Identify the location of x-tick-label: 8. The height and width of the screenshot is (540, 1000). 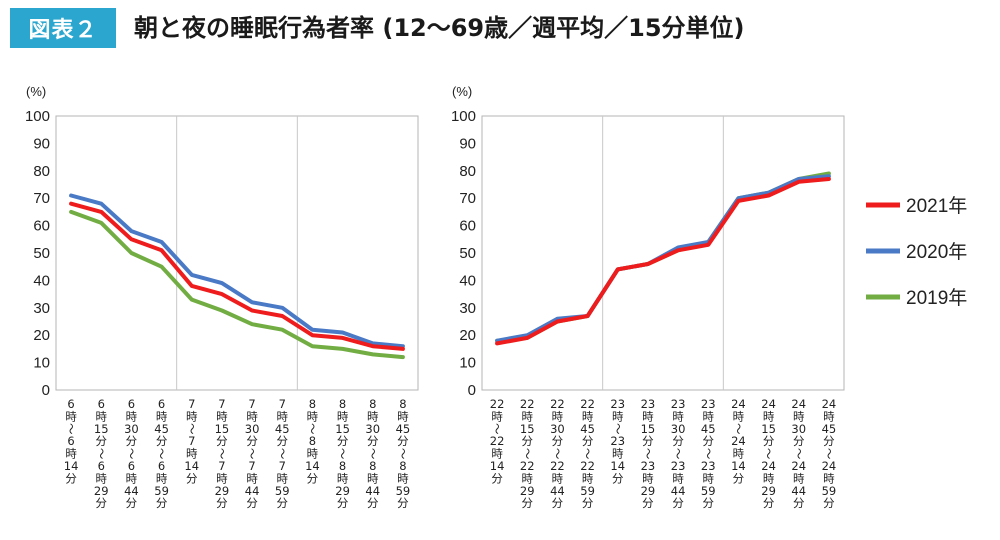
(372, 404).